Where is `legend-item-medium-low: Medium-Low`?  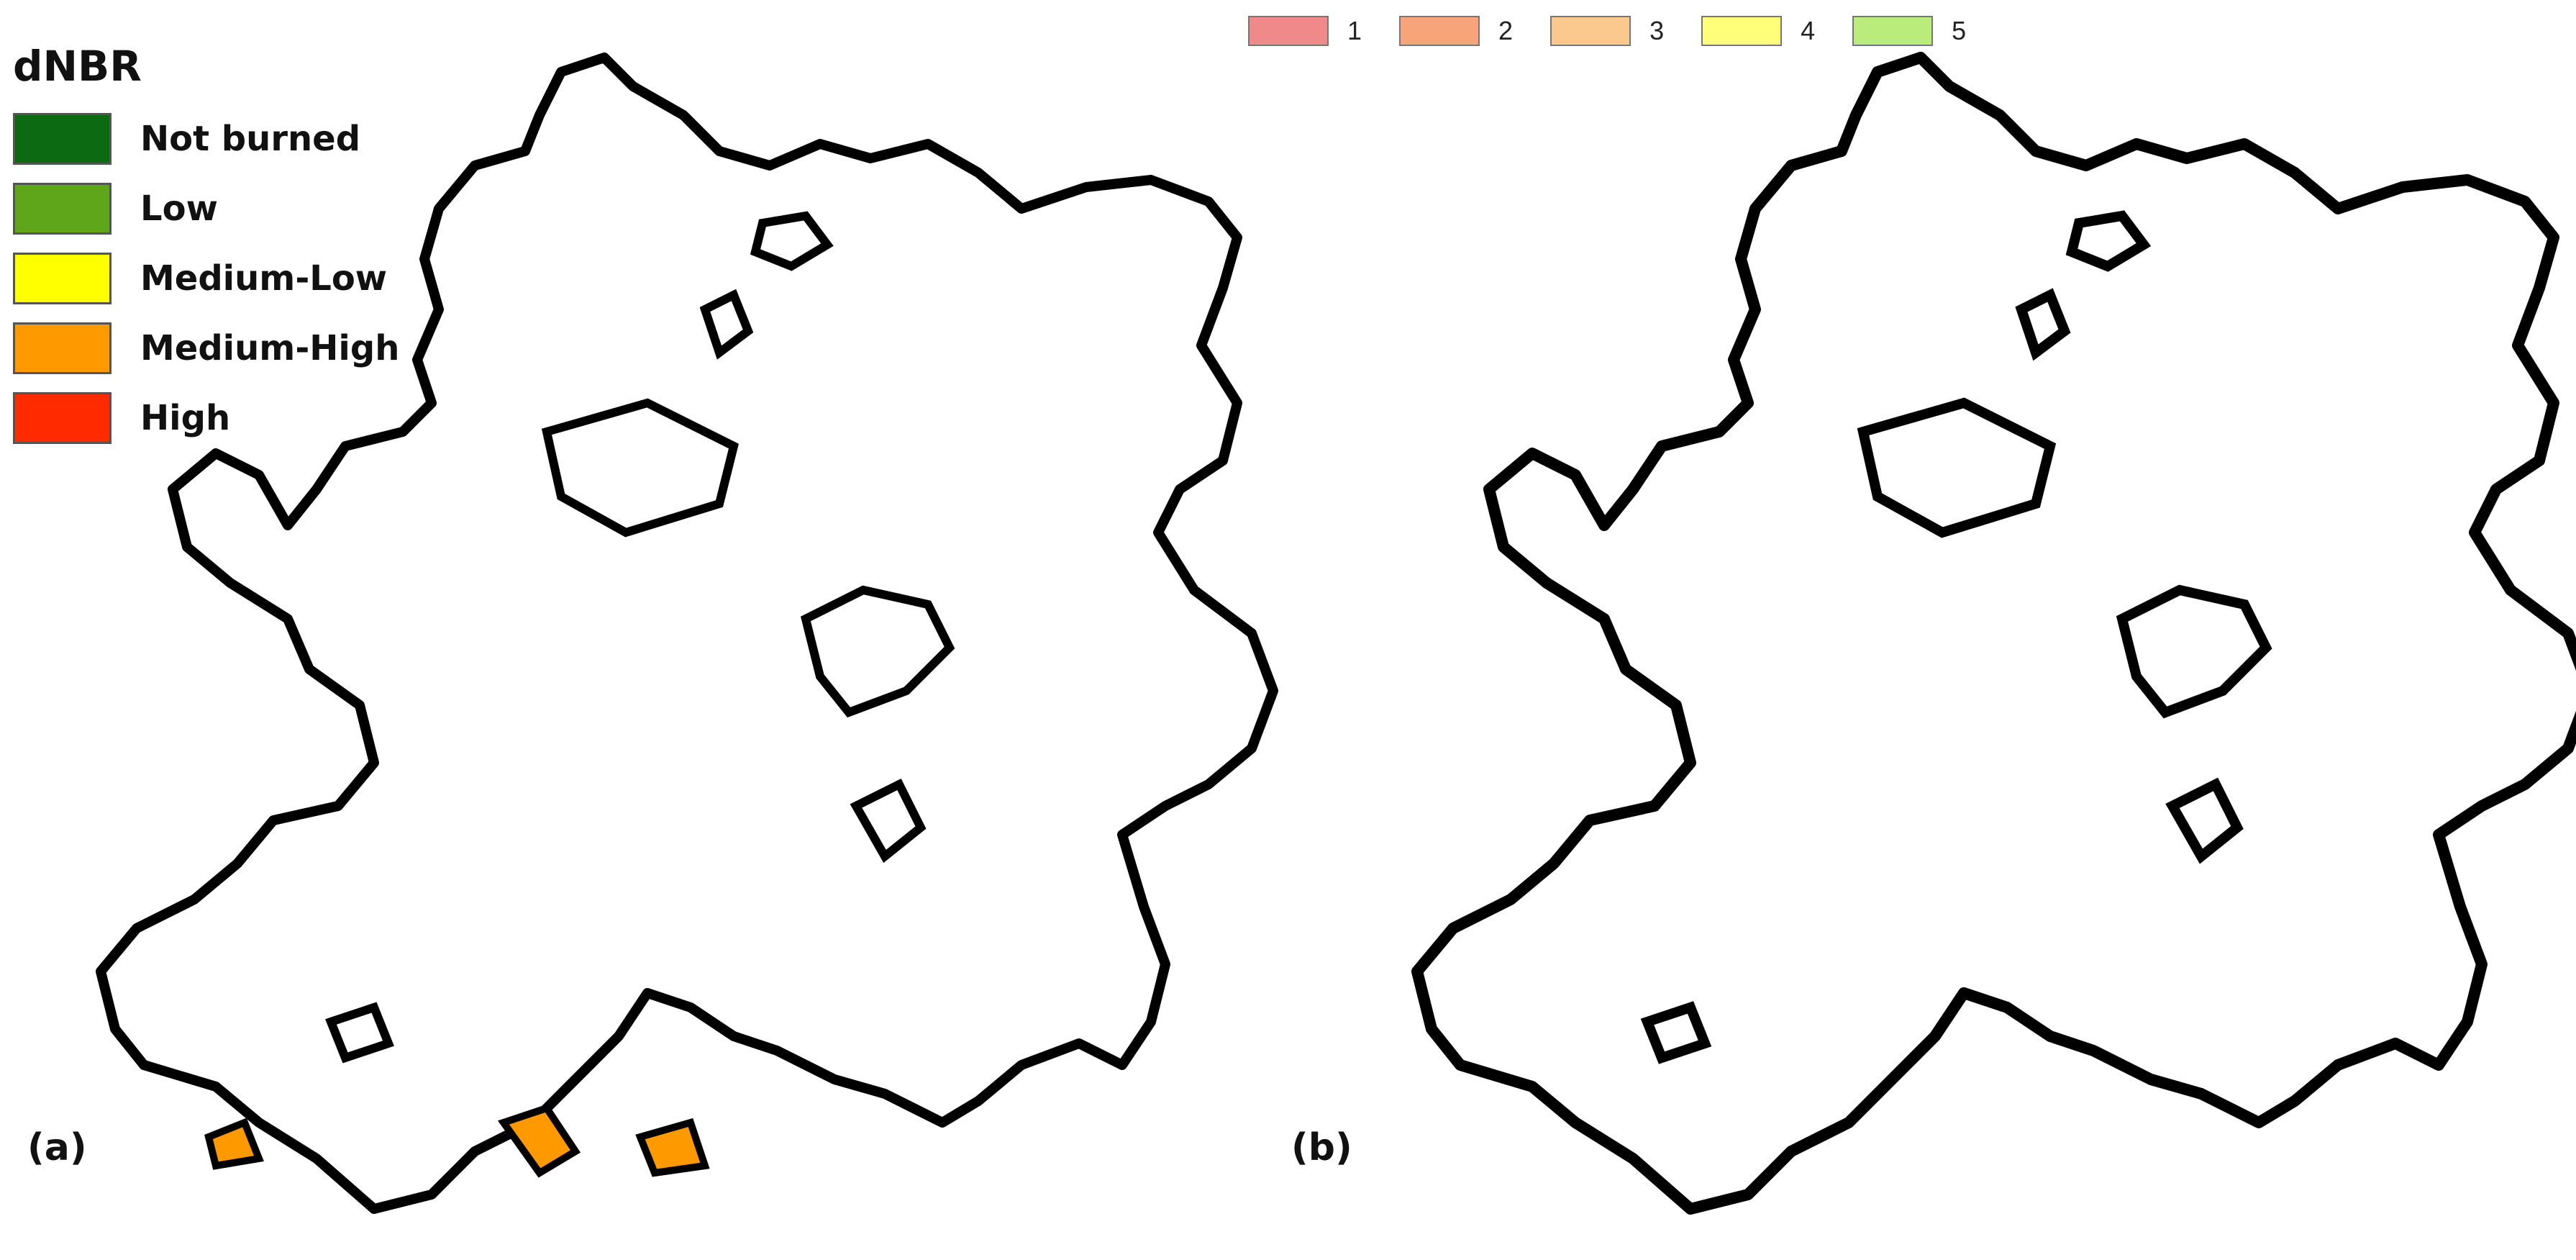
legend-item-medium-low: Medium-Low is located at coordinates (206, 278).